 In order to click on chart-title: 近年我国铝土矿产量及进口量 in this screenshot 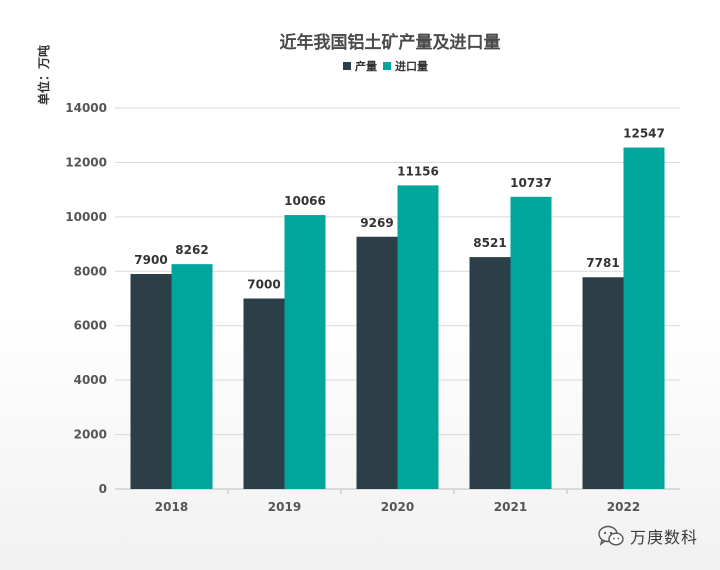, I will do `click(390, 42)`.